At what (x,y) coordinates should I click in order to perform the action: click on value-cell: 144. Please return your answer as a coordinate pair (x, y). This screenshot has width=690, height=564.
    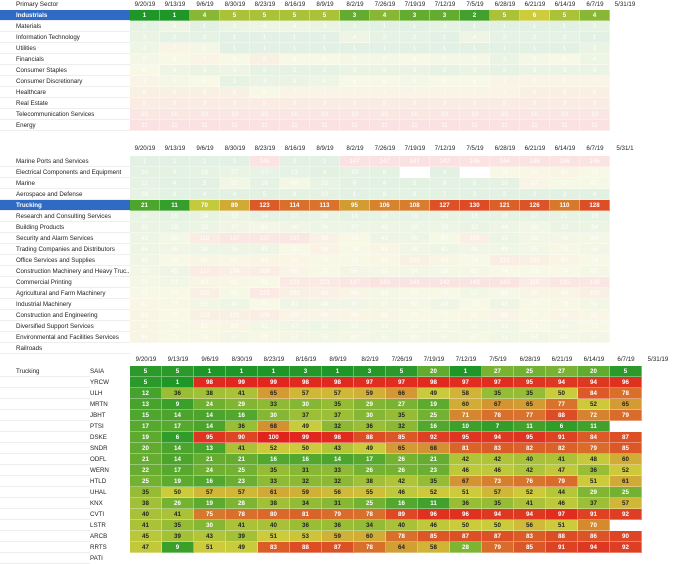
    Looking at the image, I should click on (505, 161).